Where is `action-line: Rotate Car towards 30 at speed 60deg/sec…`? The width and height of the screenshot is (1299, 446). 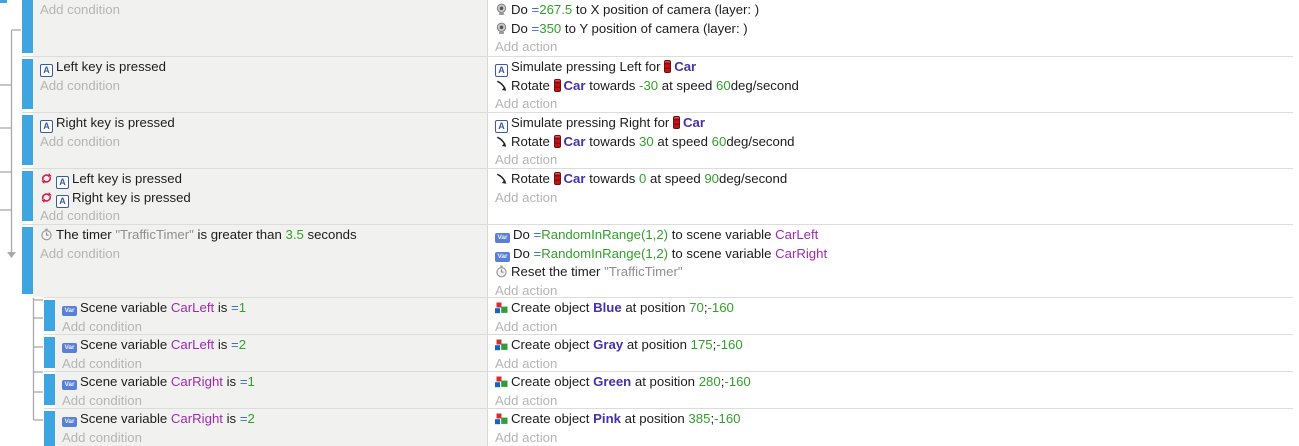 action-line: Rotate Car towards 30 at speed 60deg/sec… is located at coordinates (891, 142).